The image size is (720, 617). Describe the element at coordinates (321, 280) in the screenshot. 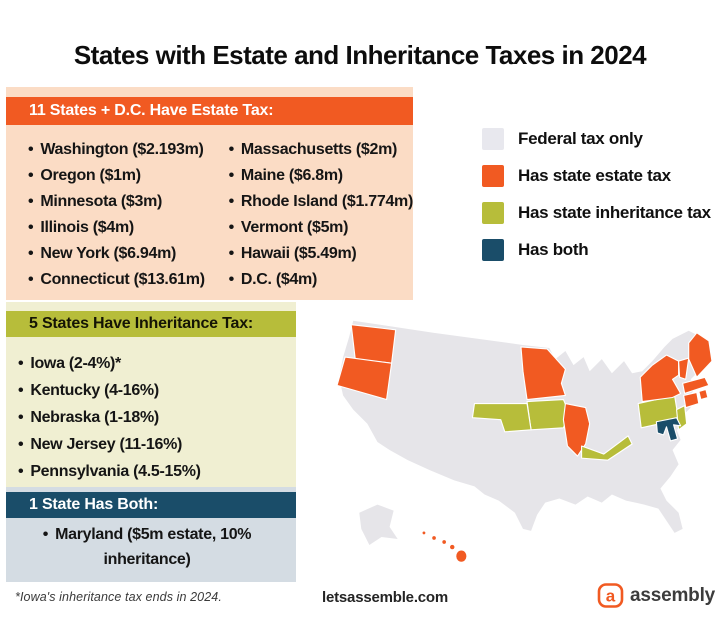

I see `estate-tax-item: D.C. ($4m)` at that location.